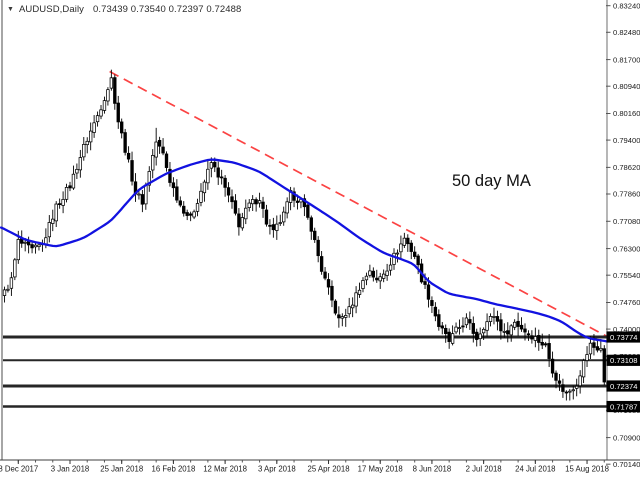 The image size is (640, 480). What do you see at coordinates (10, 9) in the screenshot?
I see `symbol-dropdown-icon: ▼` at bounding box center [10, 9].